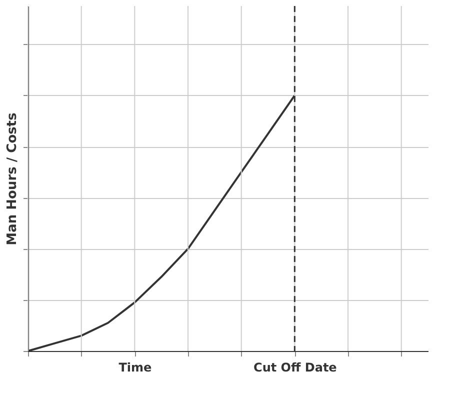 The image size is (460, 406). Describe the element at coordinates (12, 179) in the screenshot. I see `y-axis-title: Man Hours / Costs` at that location.